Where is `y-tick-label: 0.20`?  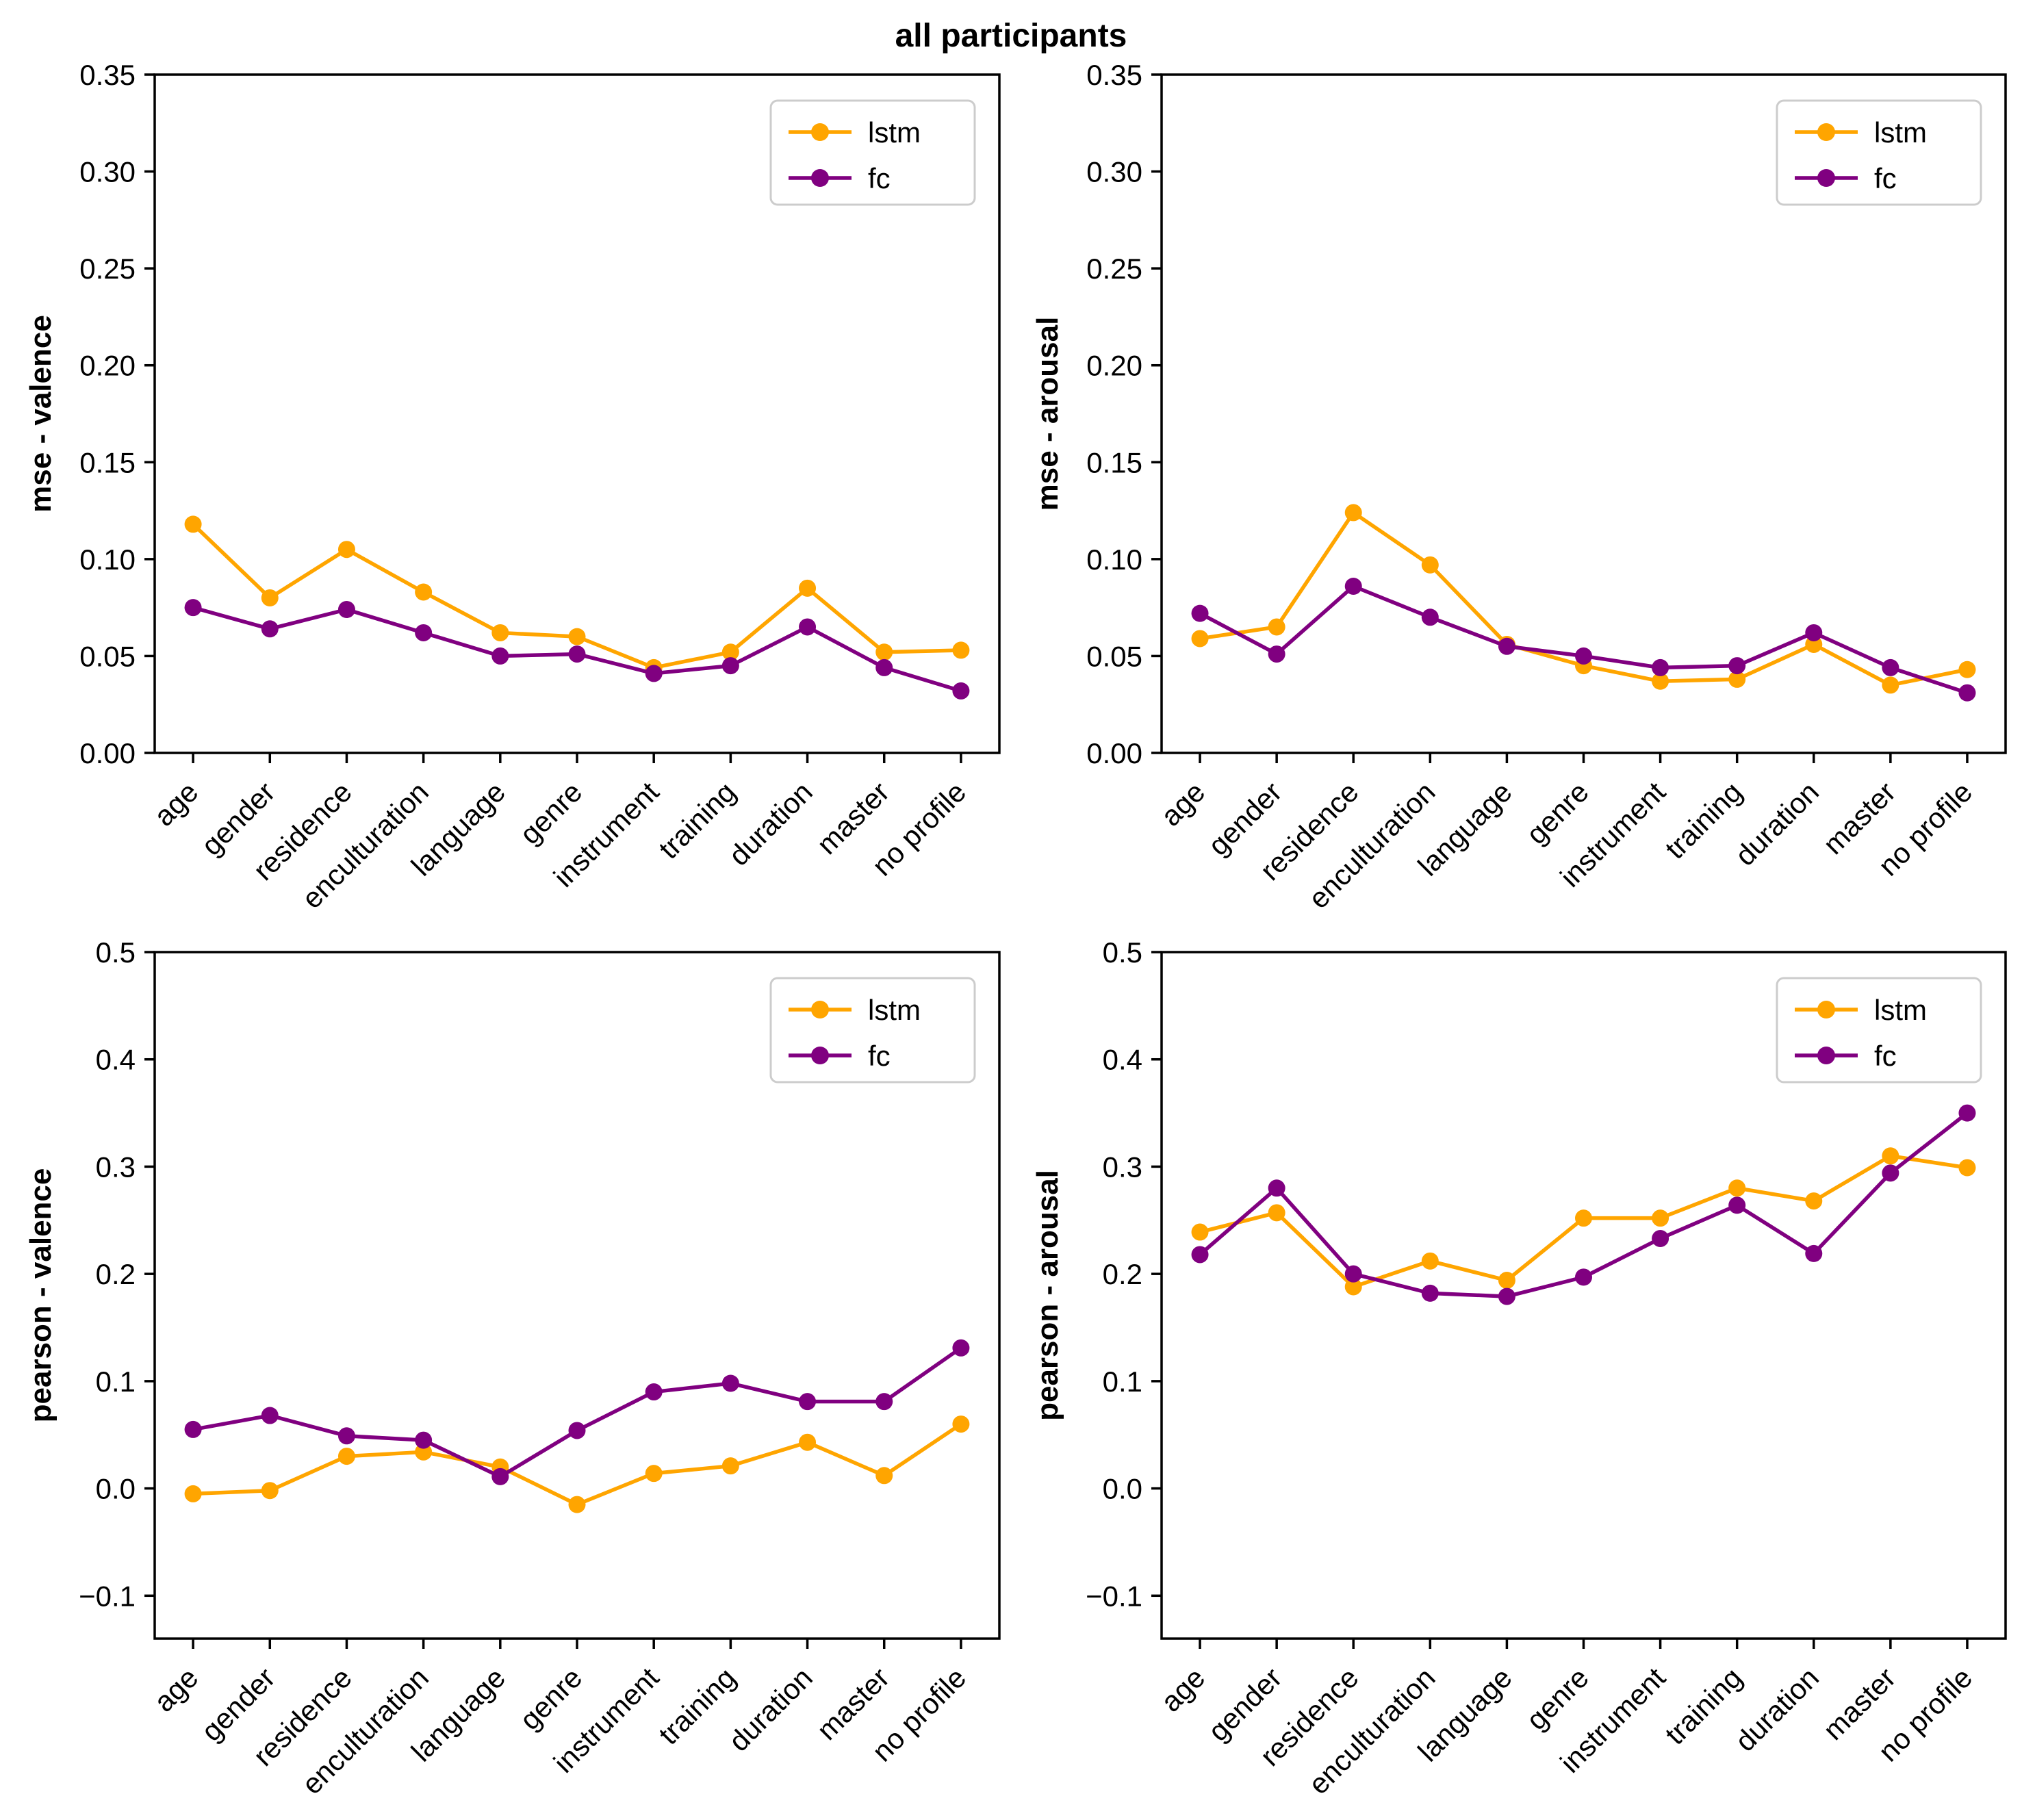 y-tick-label: 0.20 is located at coordinates (1114, 366).